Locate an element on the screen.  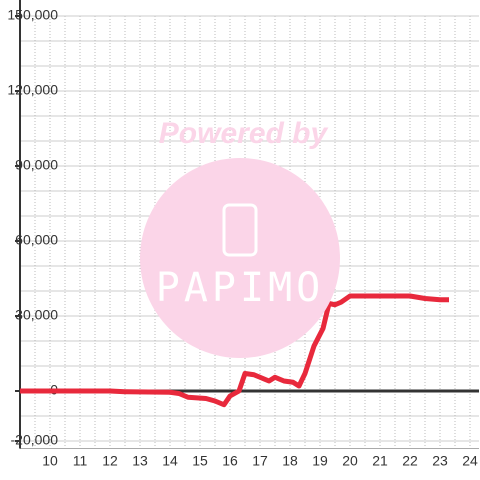
y-tick-label: 60,000 is located at coordinates (36, 240).